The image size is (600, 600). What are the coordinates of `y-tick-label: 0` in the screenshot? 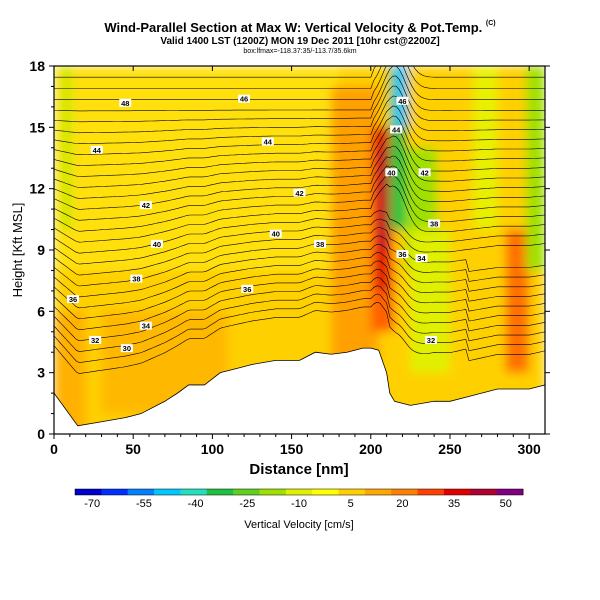 It's located at (41, 434).